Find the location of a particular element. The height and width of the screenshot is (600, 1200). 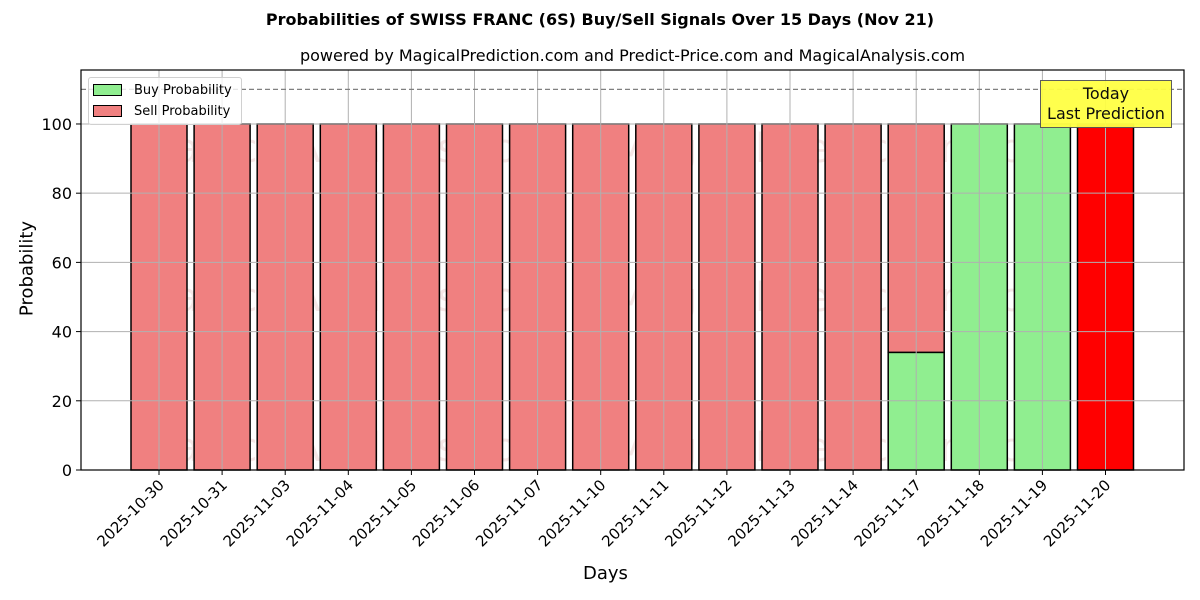

today-annotation: Today Last Prediction is located at coordinates (1106, 104).